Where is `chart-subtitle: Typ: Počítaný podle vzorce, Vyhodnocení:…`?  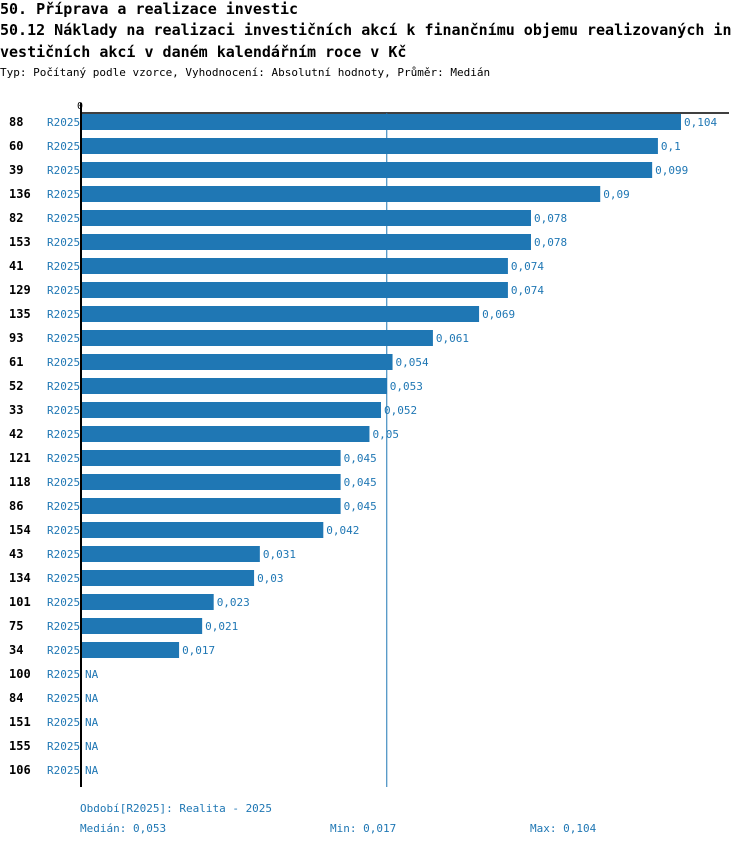 chart-subtitle: Typ: Počítaný podle vzorce, Vyhodnocení:… is located at coordinates (245, 72).